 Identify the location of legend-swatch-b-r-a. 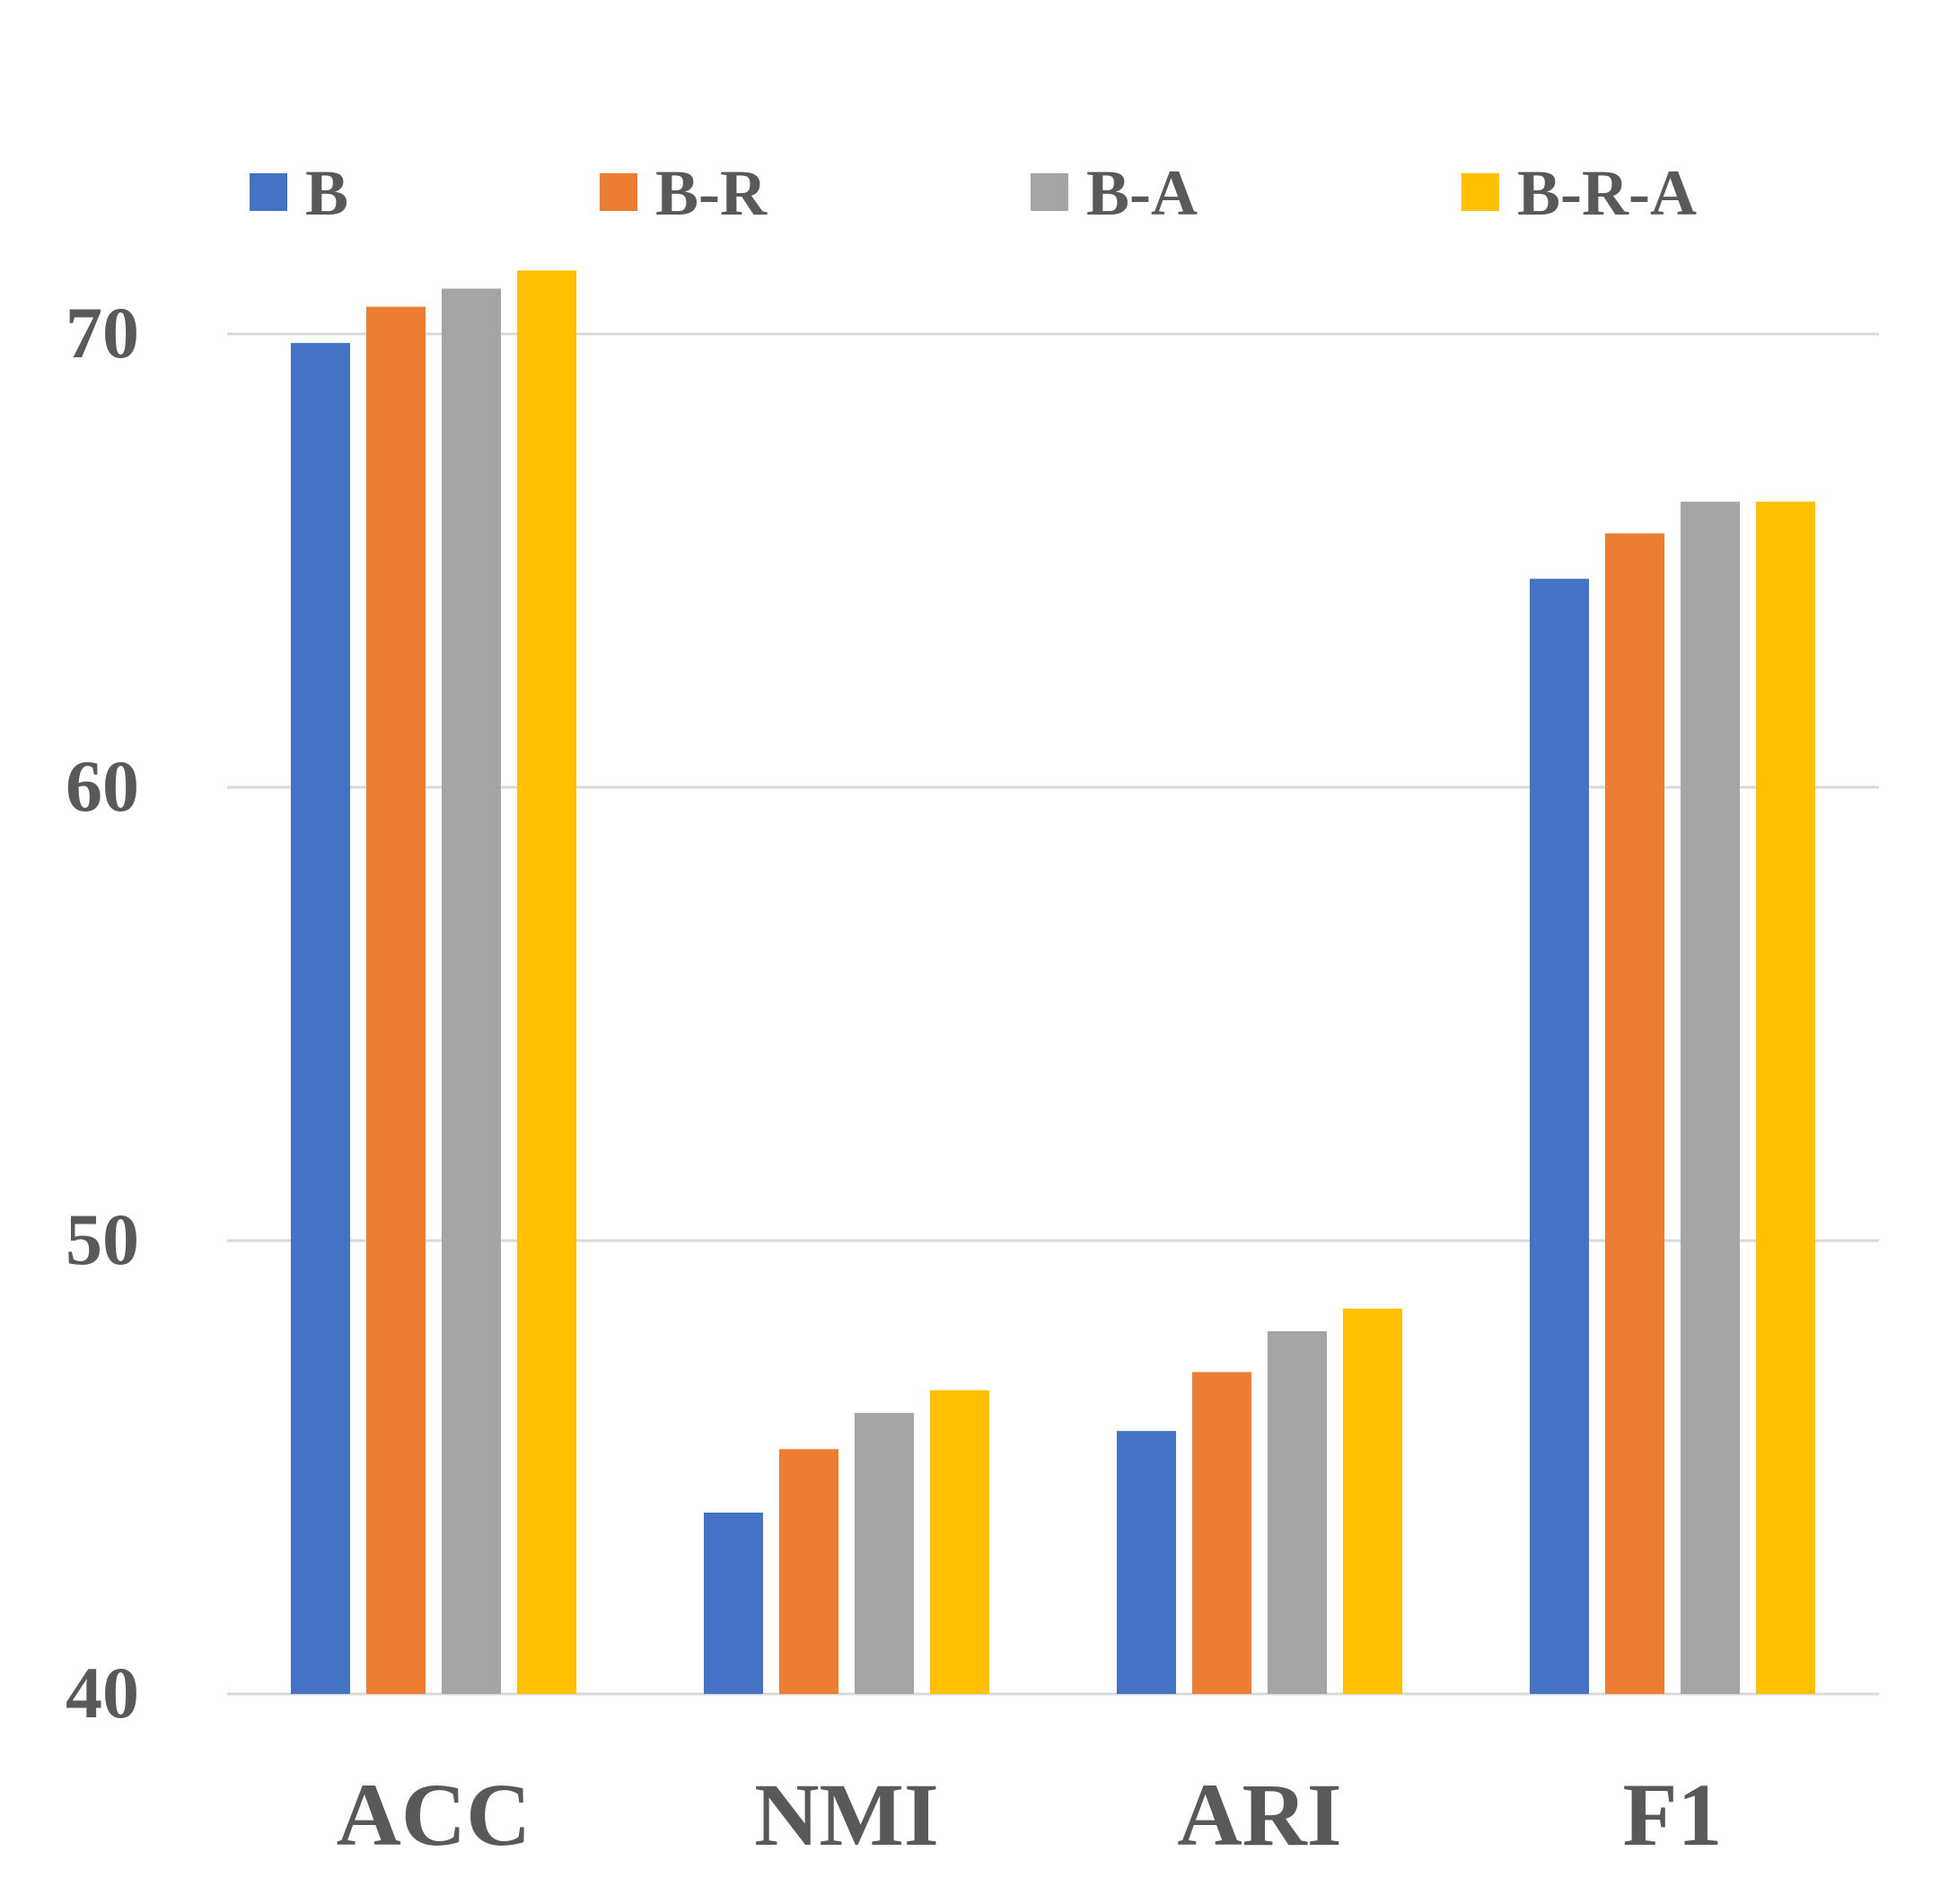
(1481, 192).